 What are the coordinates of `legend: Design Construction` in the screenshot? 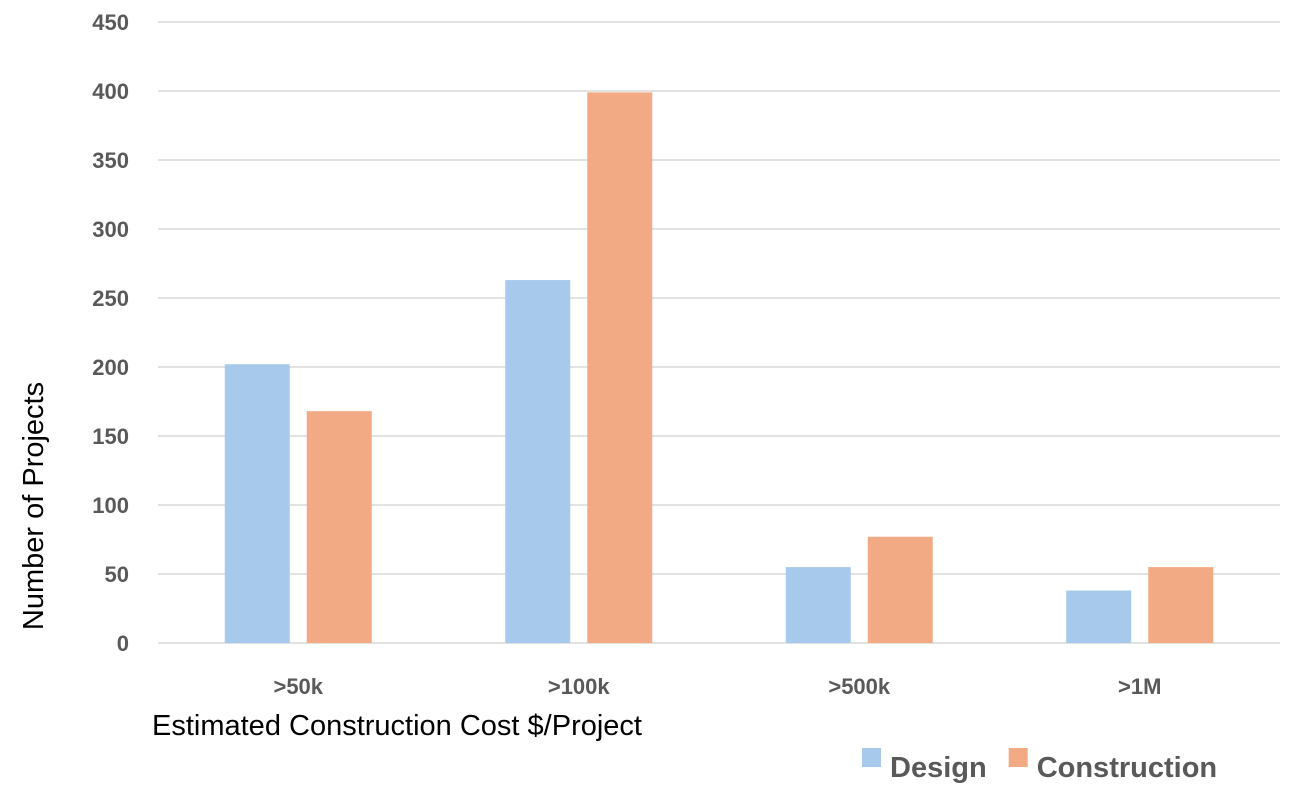 It's located at (1039, 766).